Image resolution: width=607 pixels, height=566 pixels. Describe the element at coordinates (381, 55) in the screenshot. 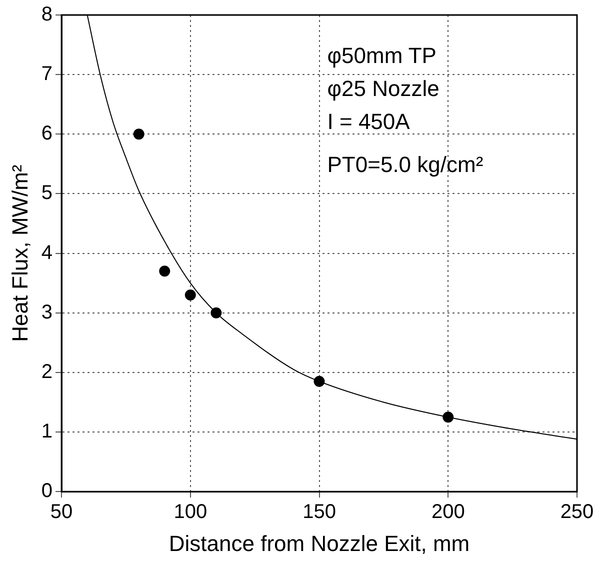

I see `annotation: φ50mm TP` at that location.